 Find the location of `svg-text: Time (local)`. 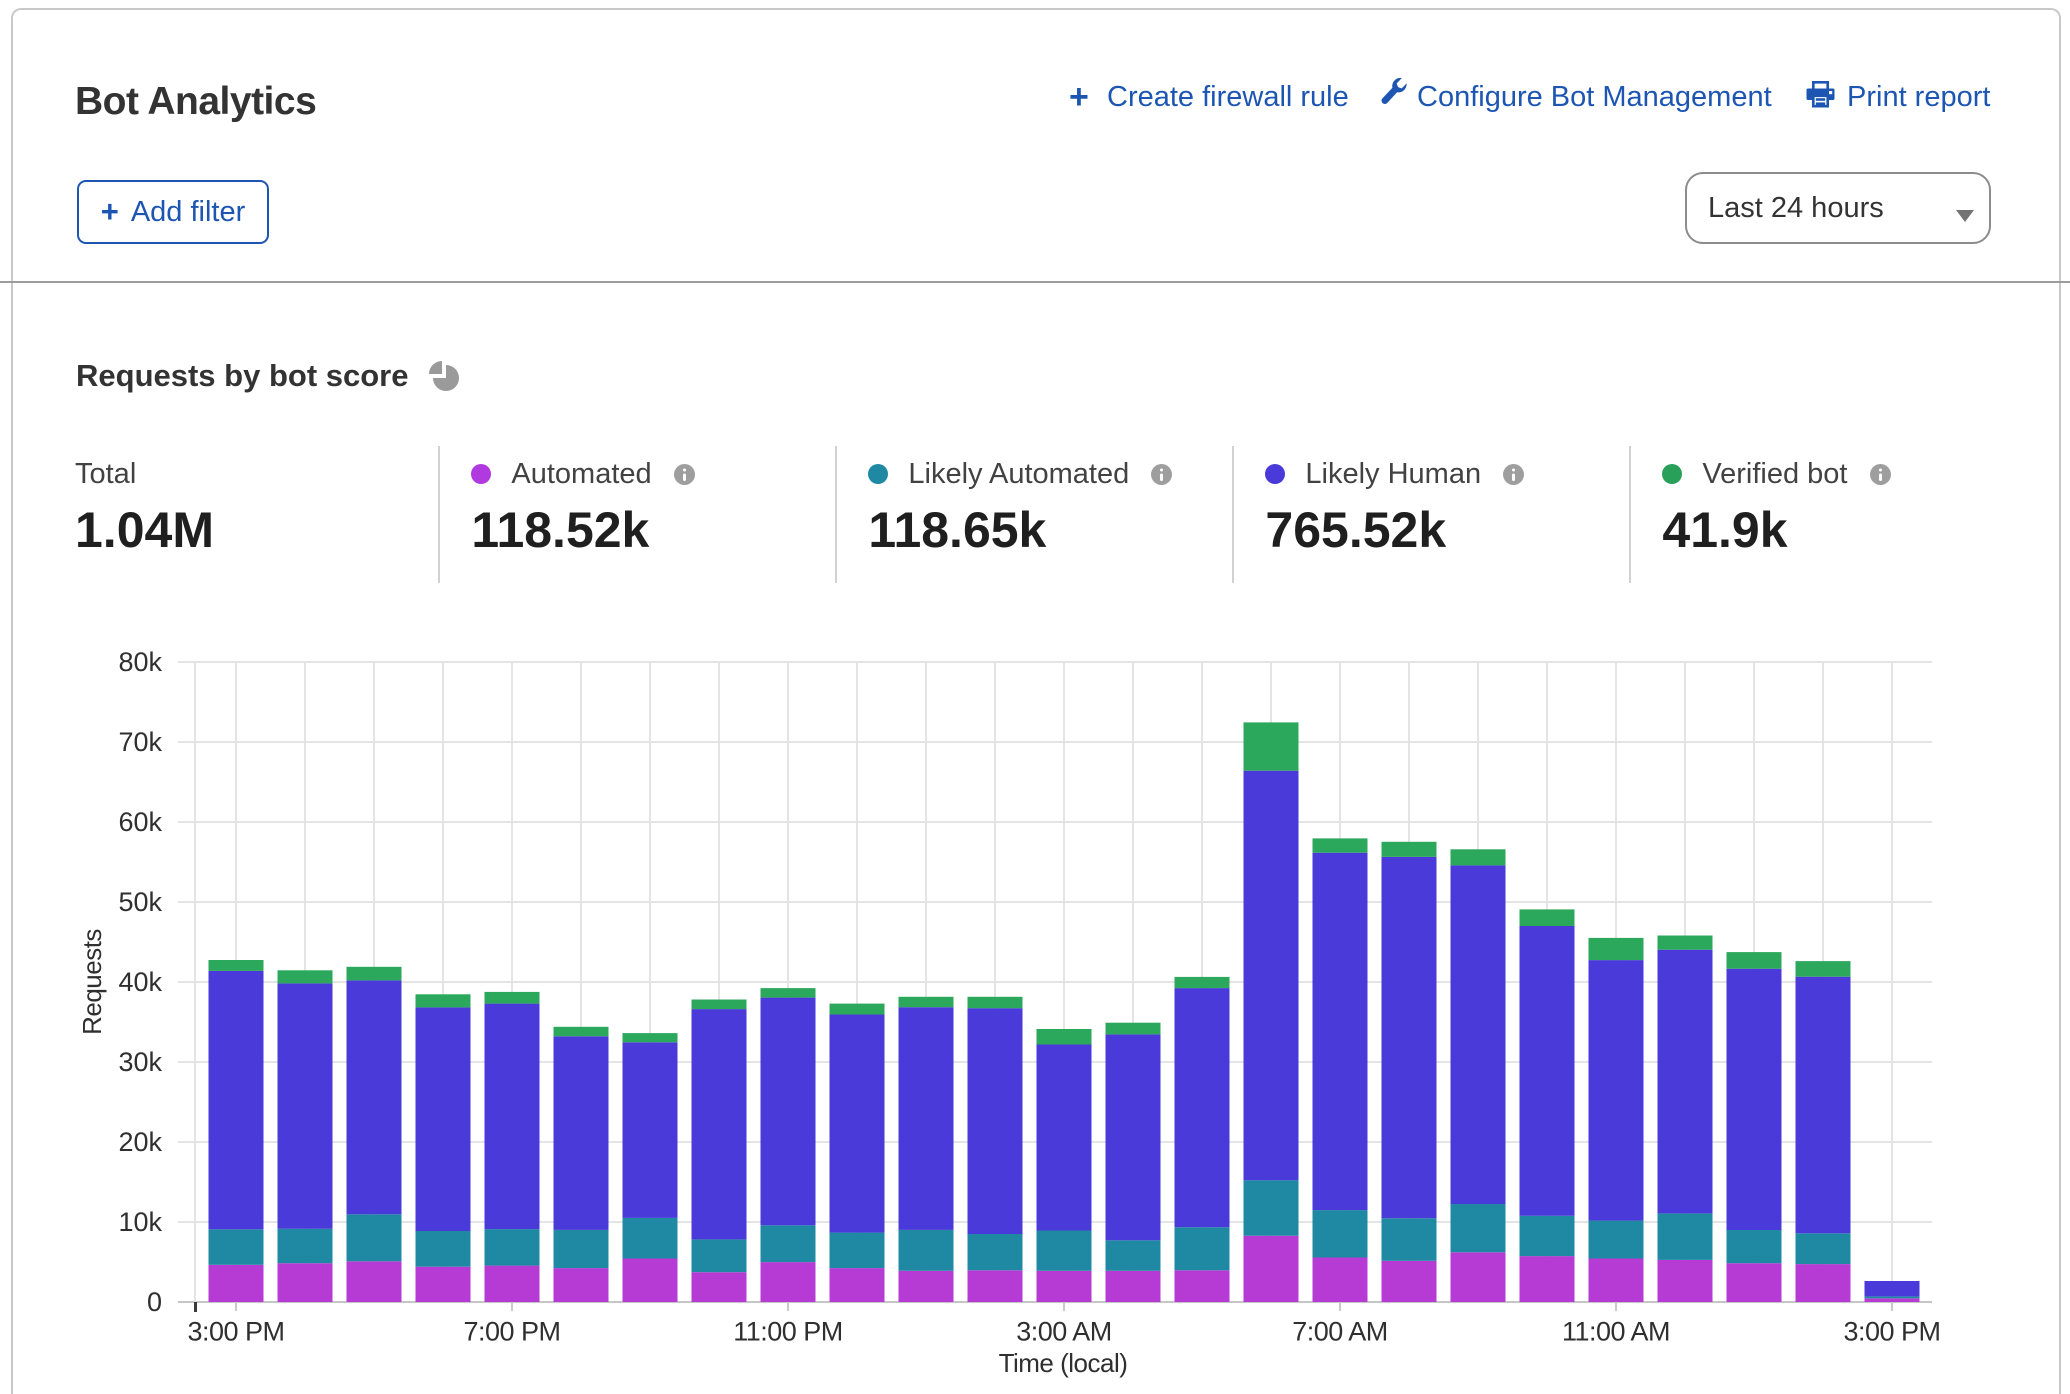

svg-text: Time (local) is located at coordinates (1063, 1363).